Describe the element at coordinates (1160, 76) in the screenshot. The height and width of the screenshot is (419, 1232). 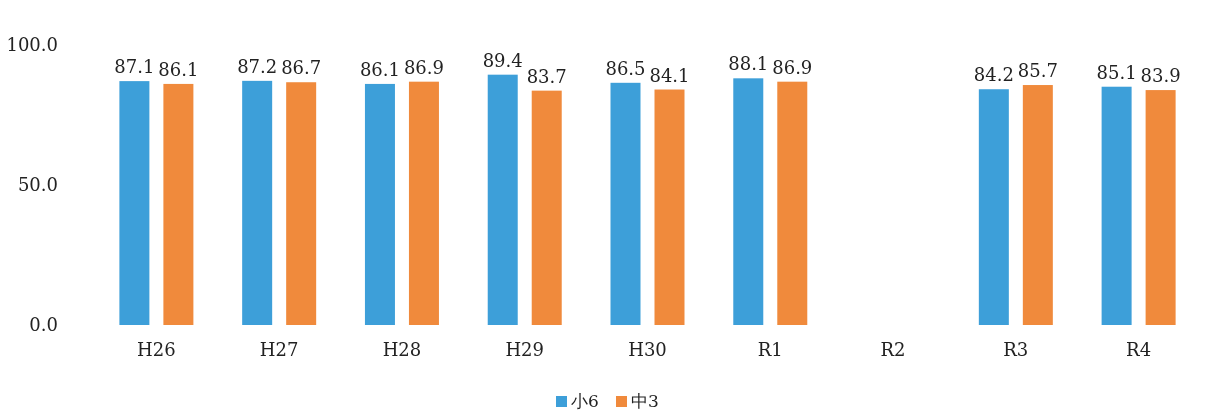
I see `data-label: 83.9` at that location.